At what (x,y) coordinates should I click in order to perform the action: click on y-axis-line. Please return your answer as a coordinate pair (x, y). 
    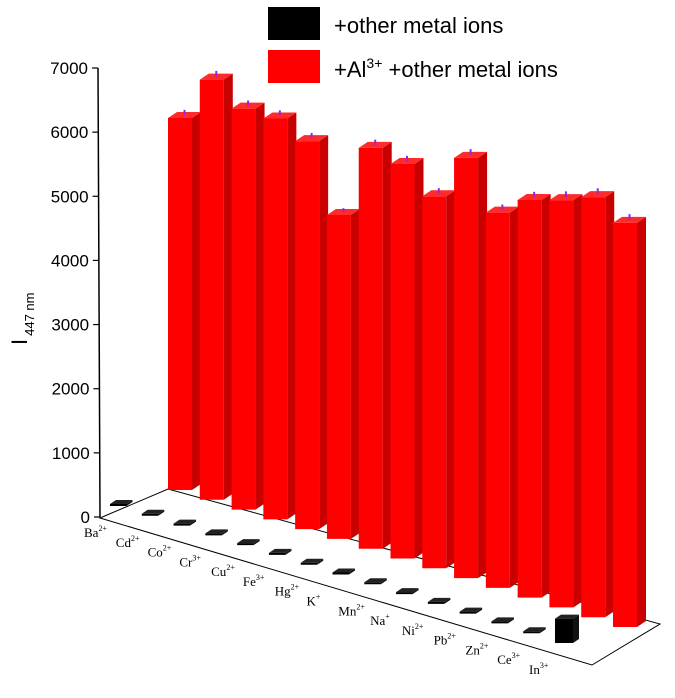
    Looking at the image, I should click on (99, 292).